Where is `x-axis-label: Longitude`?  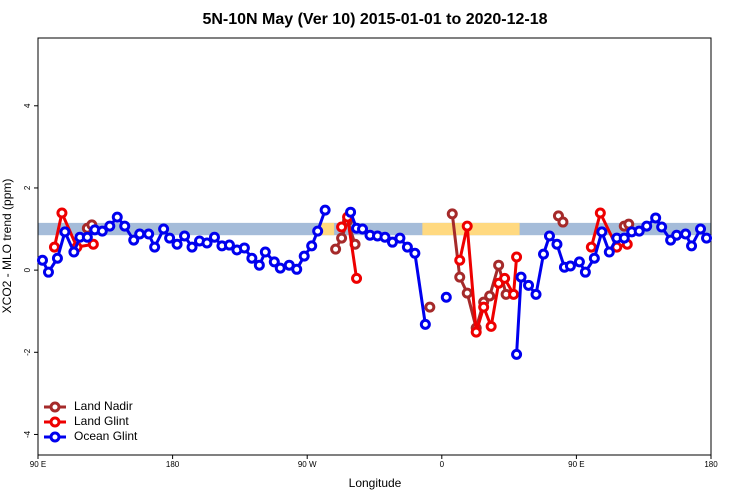
x-axis-label: Longitude is located at coordinates (375, 483).